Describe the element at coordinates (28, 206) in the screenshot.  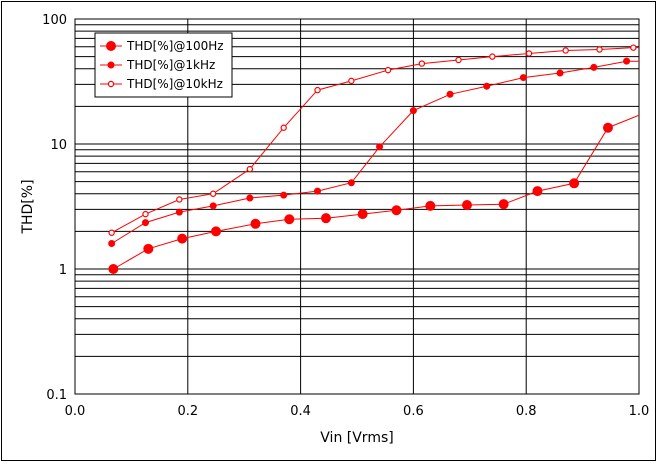
I see `y-axis-title: THD[%]` at that location.